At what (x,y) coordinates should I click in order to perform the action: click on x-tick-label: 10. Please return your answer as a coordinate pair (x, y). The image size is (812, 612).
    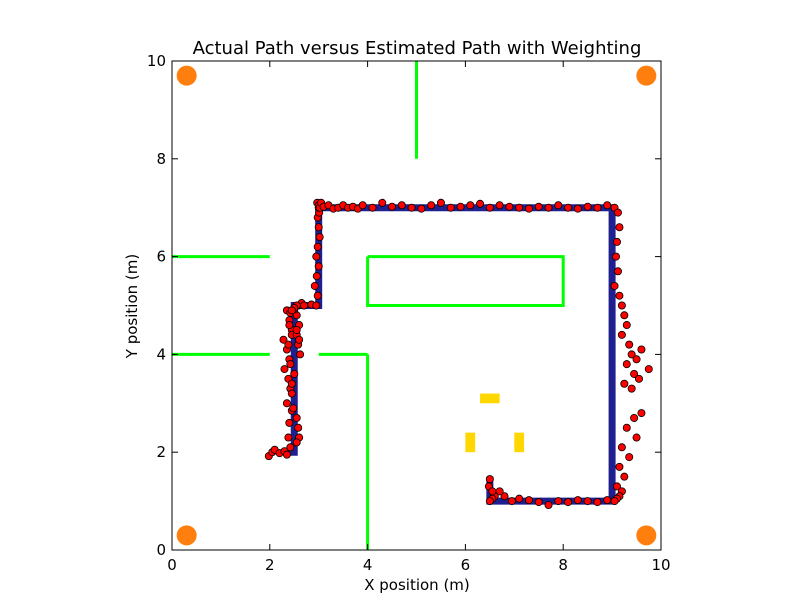
    Looking at the image, I should click on (660, 565).